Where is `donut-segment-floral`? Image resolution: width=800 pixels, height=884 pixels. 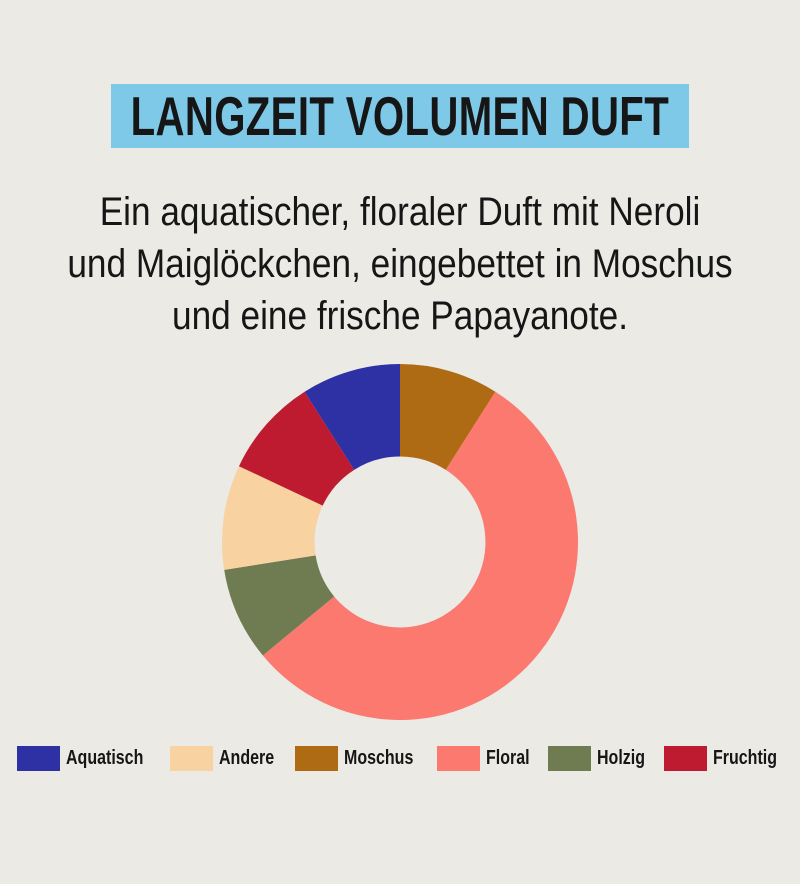 donut-segment-floral is located at coordinates (420, 556).